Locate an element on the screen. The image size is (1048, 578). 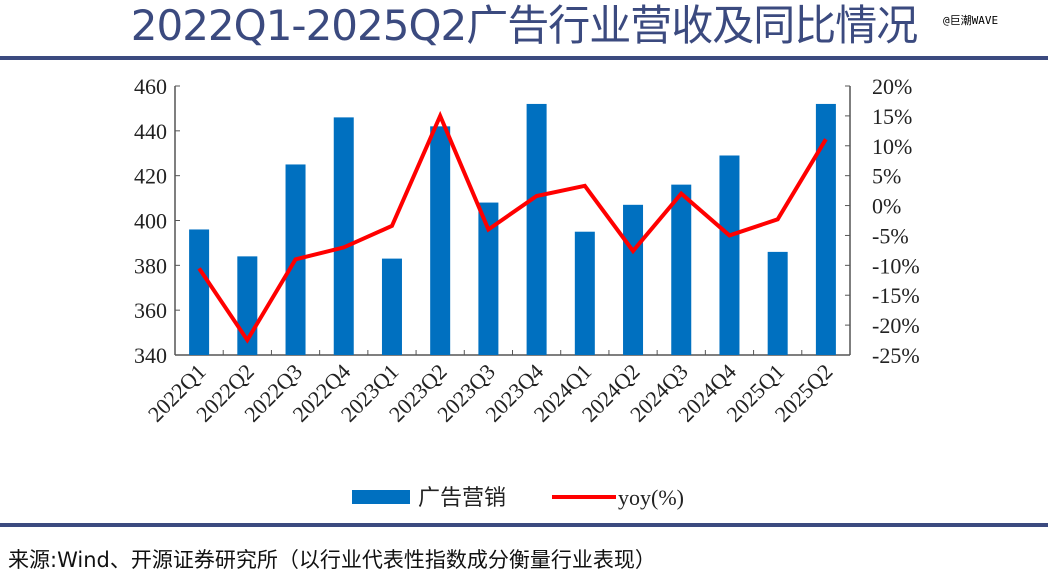
right-tick-label: 15% is located at coordinates (892, 116).